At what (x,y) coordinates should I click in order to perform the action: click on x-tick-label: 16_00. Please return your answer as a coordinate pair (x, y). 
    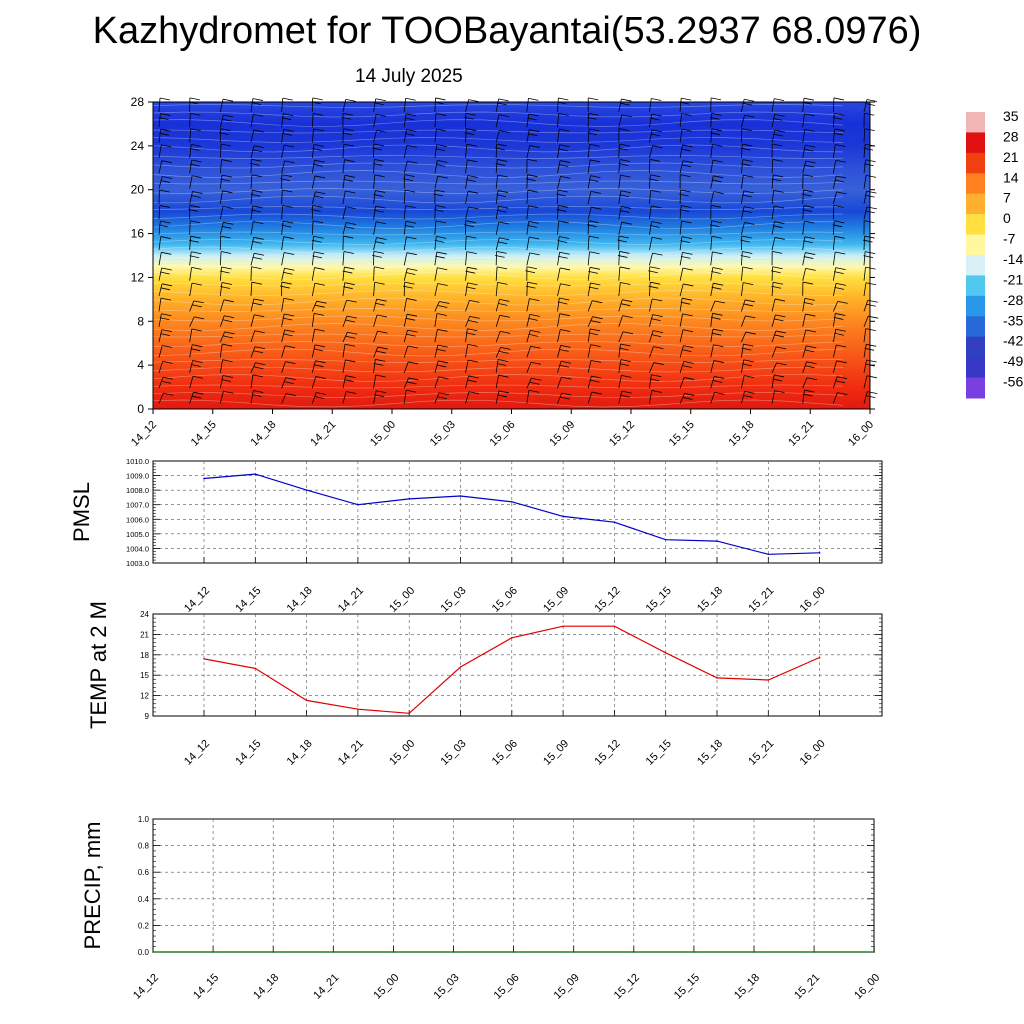
    Looking at the image, I should click on (813, 753).